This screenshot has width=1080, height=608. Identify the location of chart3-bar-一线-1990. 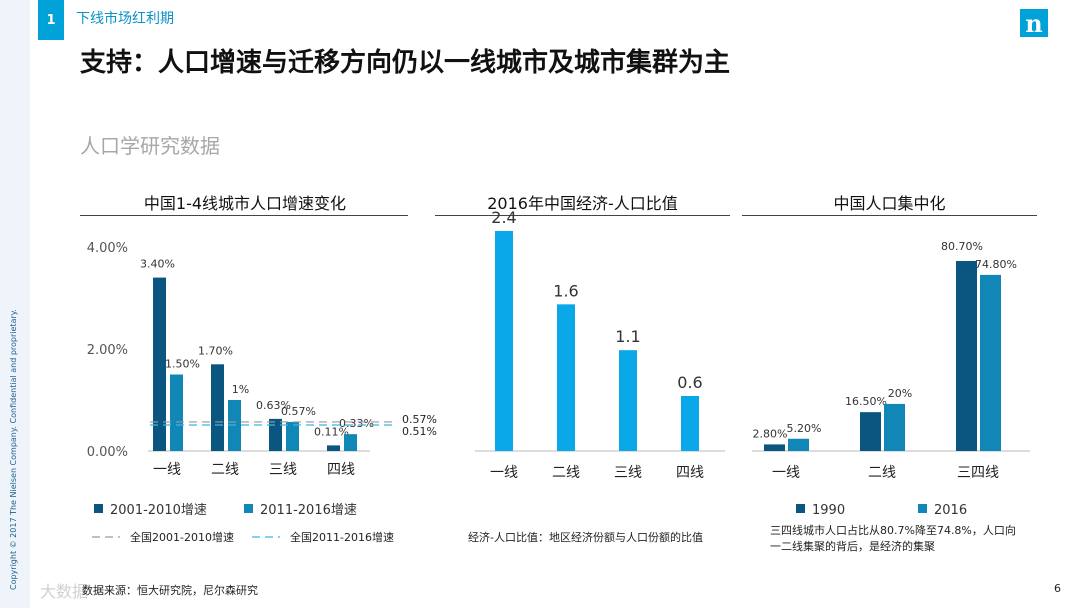
(774, 447).